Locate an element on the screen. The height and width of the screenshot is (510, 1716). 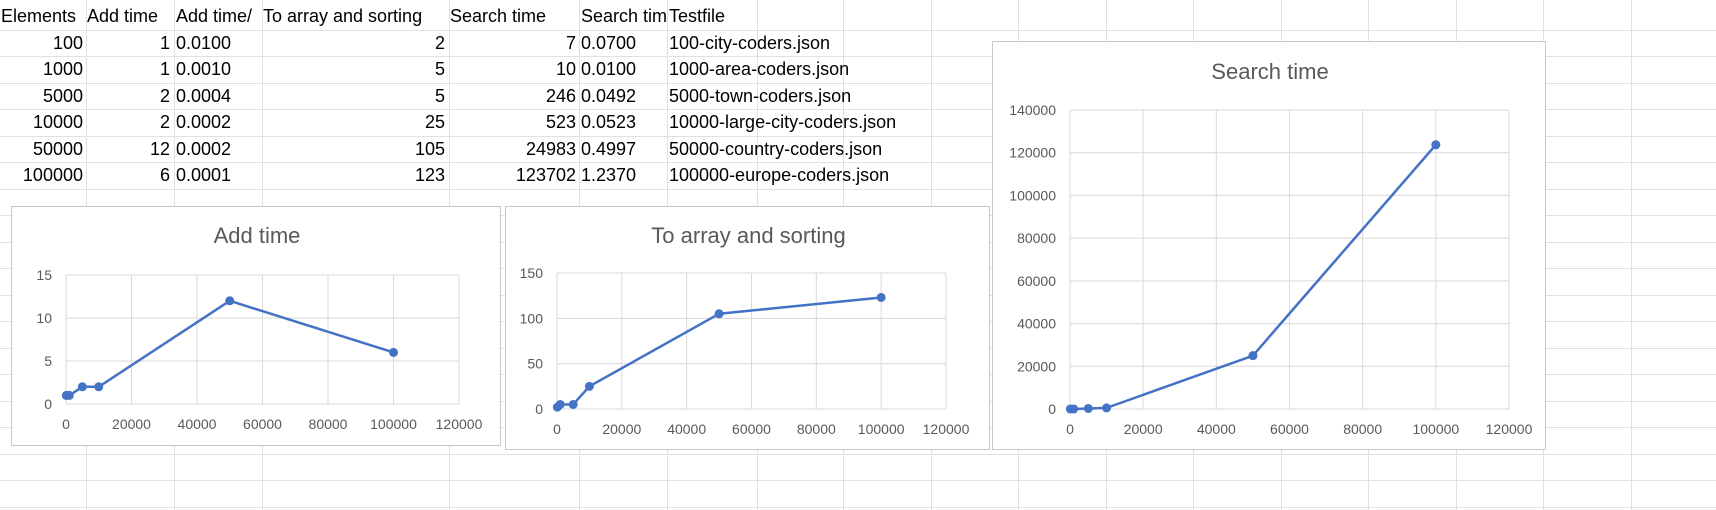
y-tick-label: 10 is located at coordinates (44, 318).